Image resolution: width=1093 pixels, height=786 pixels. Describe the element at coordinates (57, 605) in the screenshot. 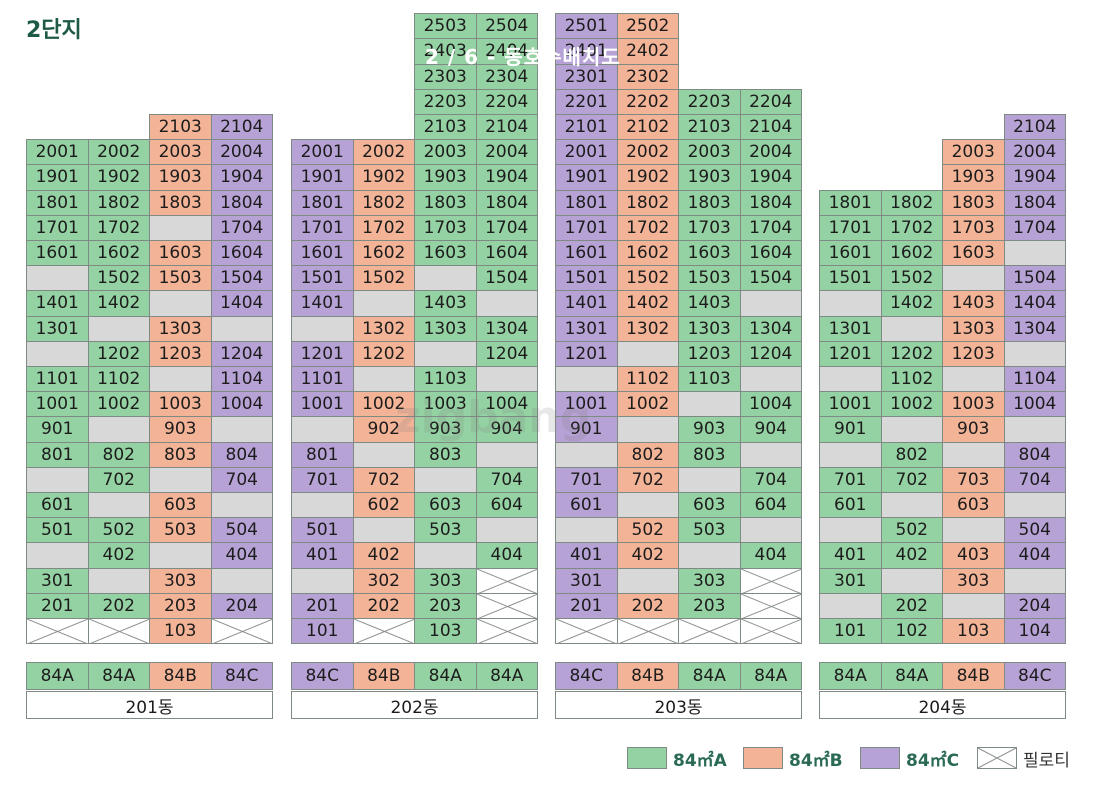

I see `unit-cell: 201` at that location.